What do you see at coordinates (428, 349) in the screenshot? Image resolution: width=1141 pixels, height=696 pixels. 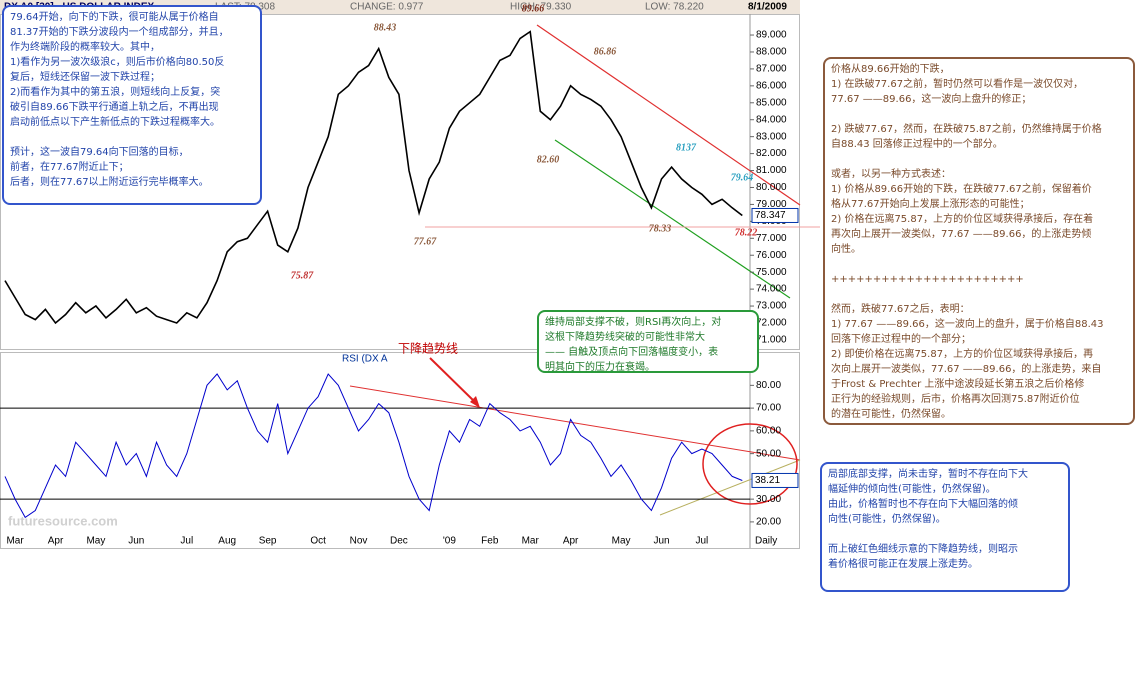 I see `trendline-label: 下降趋势线` at bounding box center [428, 349].